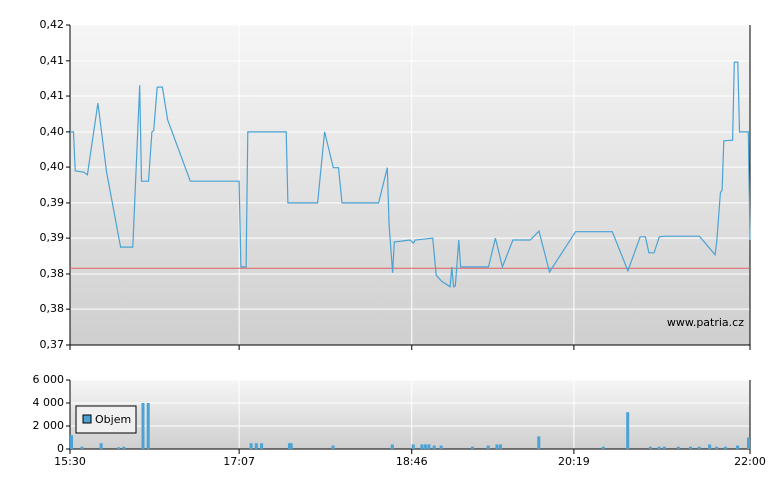  I want to click on y-tick-label: 2 000, so click(49, 425).